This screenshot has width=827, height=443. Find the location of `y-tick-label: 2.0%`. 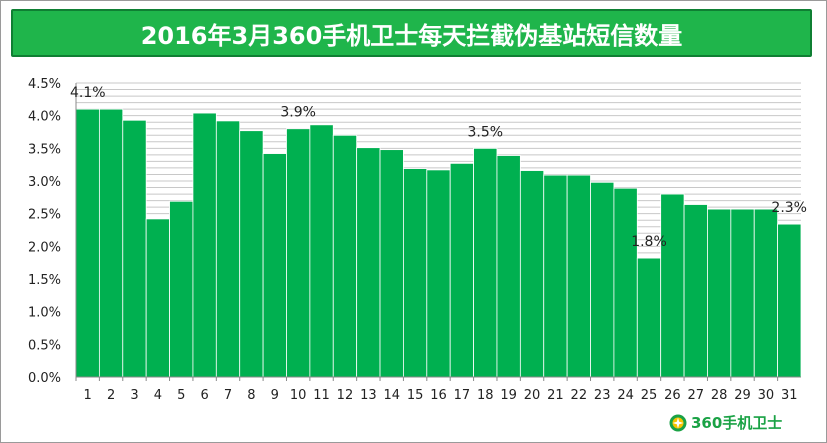

y-tick-label: 2.0% is located at coordinates (44, 247).